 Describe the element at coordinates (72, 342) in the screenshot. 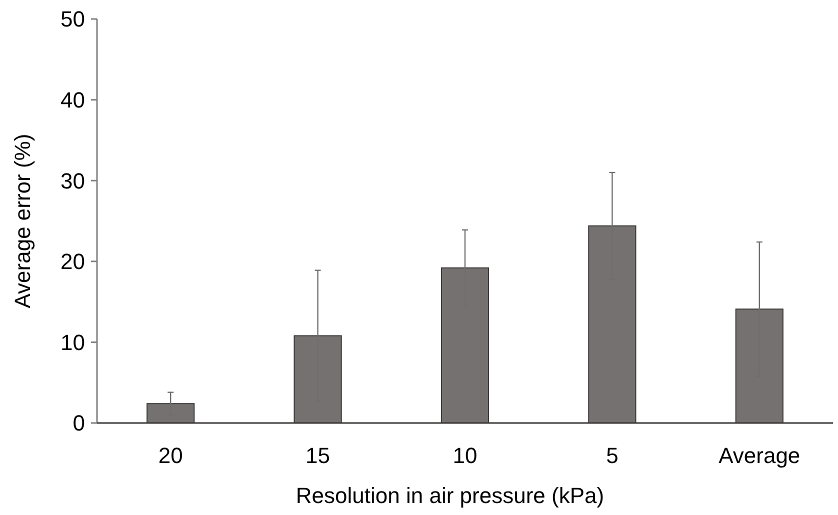

I see `y-tick-label: 10` at that location.